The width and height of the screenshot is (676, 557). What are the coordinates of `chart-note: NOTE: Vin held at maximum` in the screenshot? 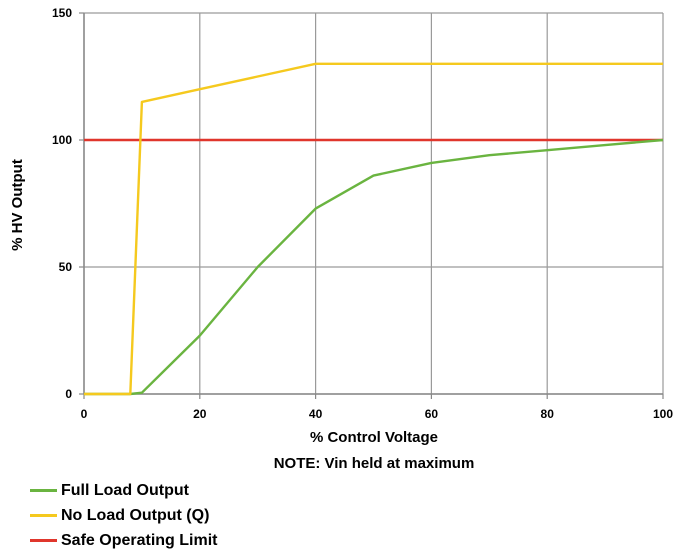 It's located at (374, 463).